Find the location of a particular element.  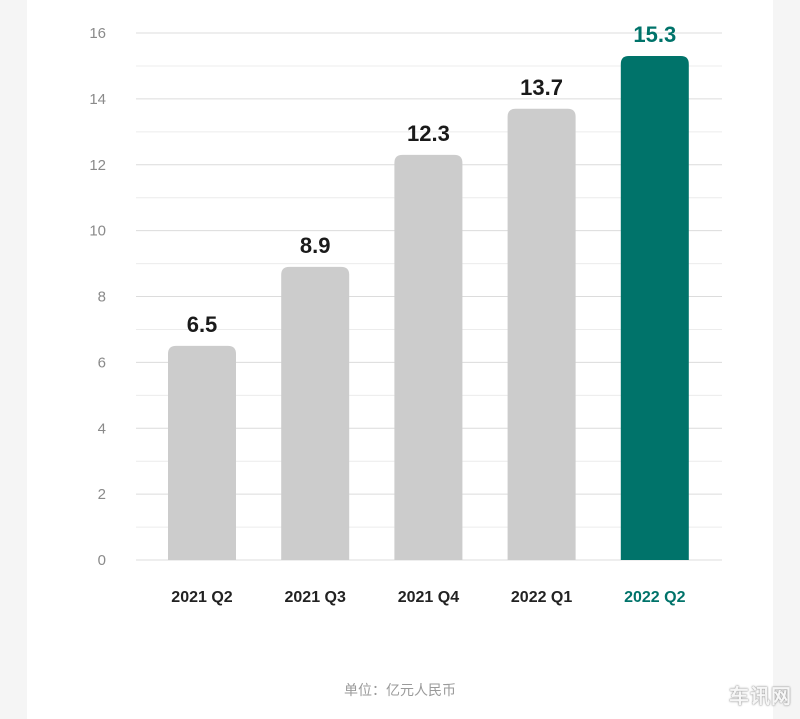

value-label: 12.3 is located at coordinates (428, 133).